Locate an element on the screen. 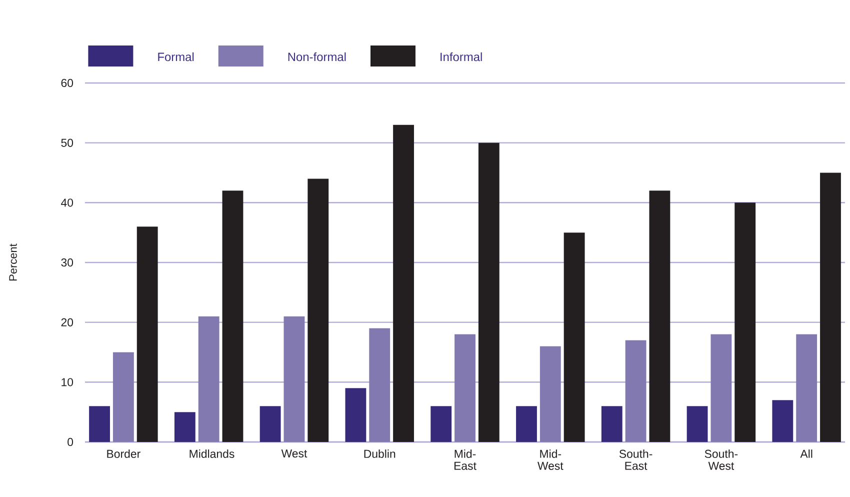 The image size is (850, 497). legend-label: Non-formal is located at coordinates (317, 57).